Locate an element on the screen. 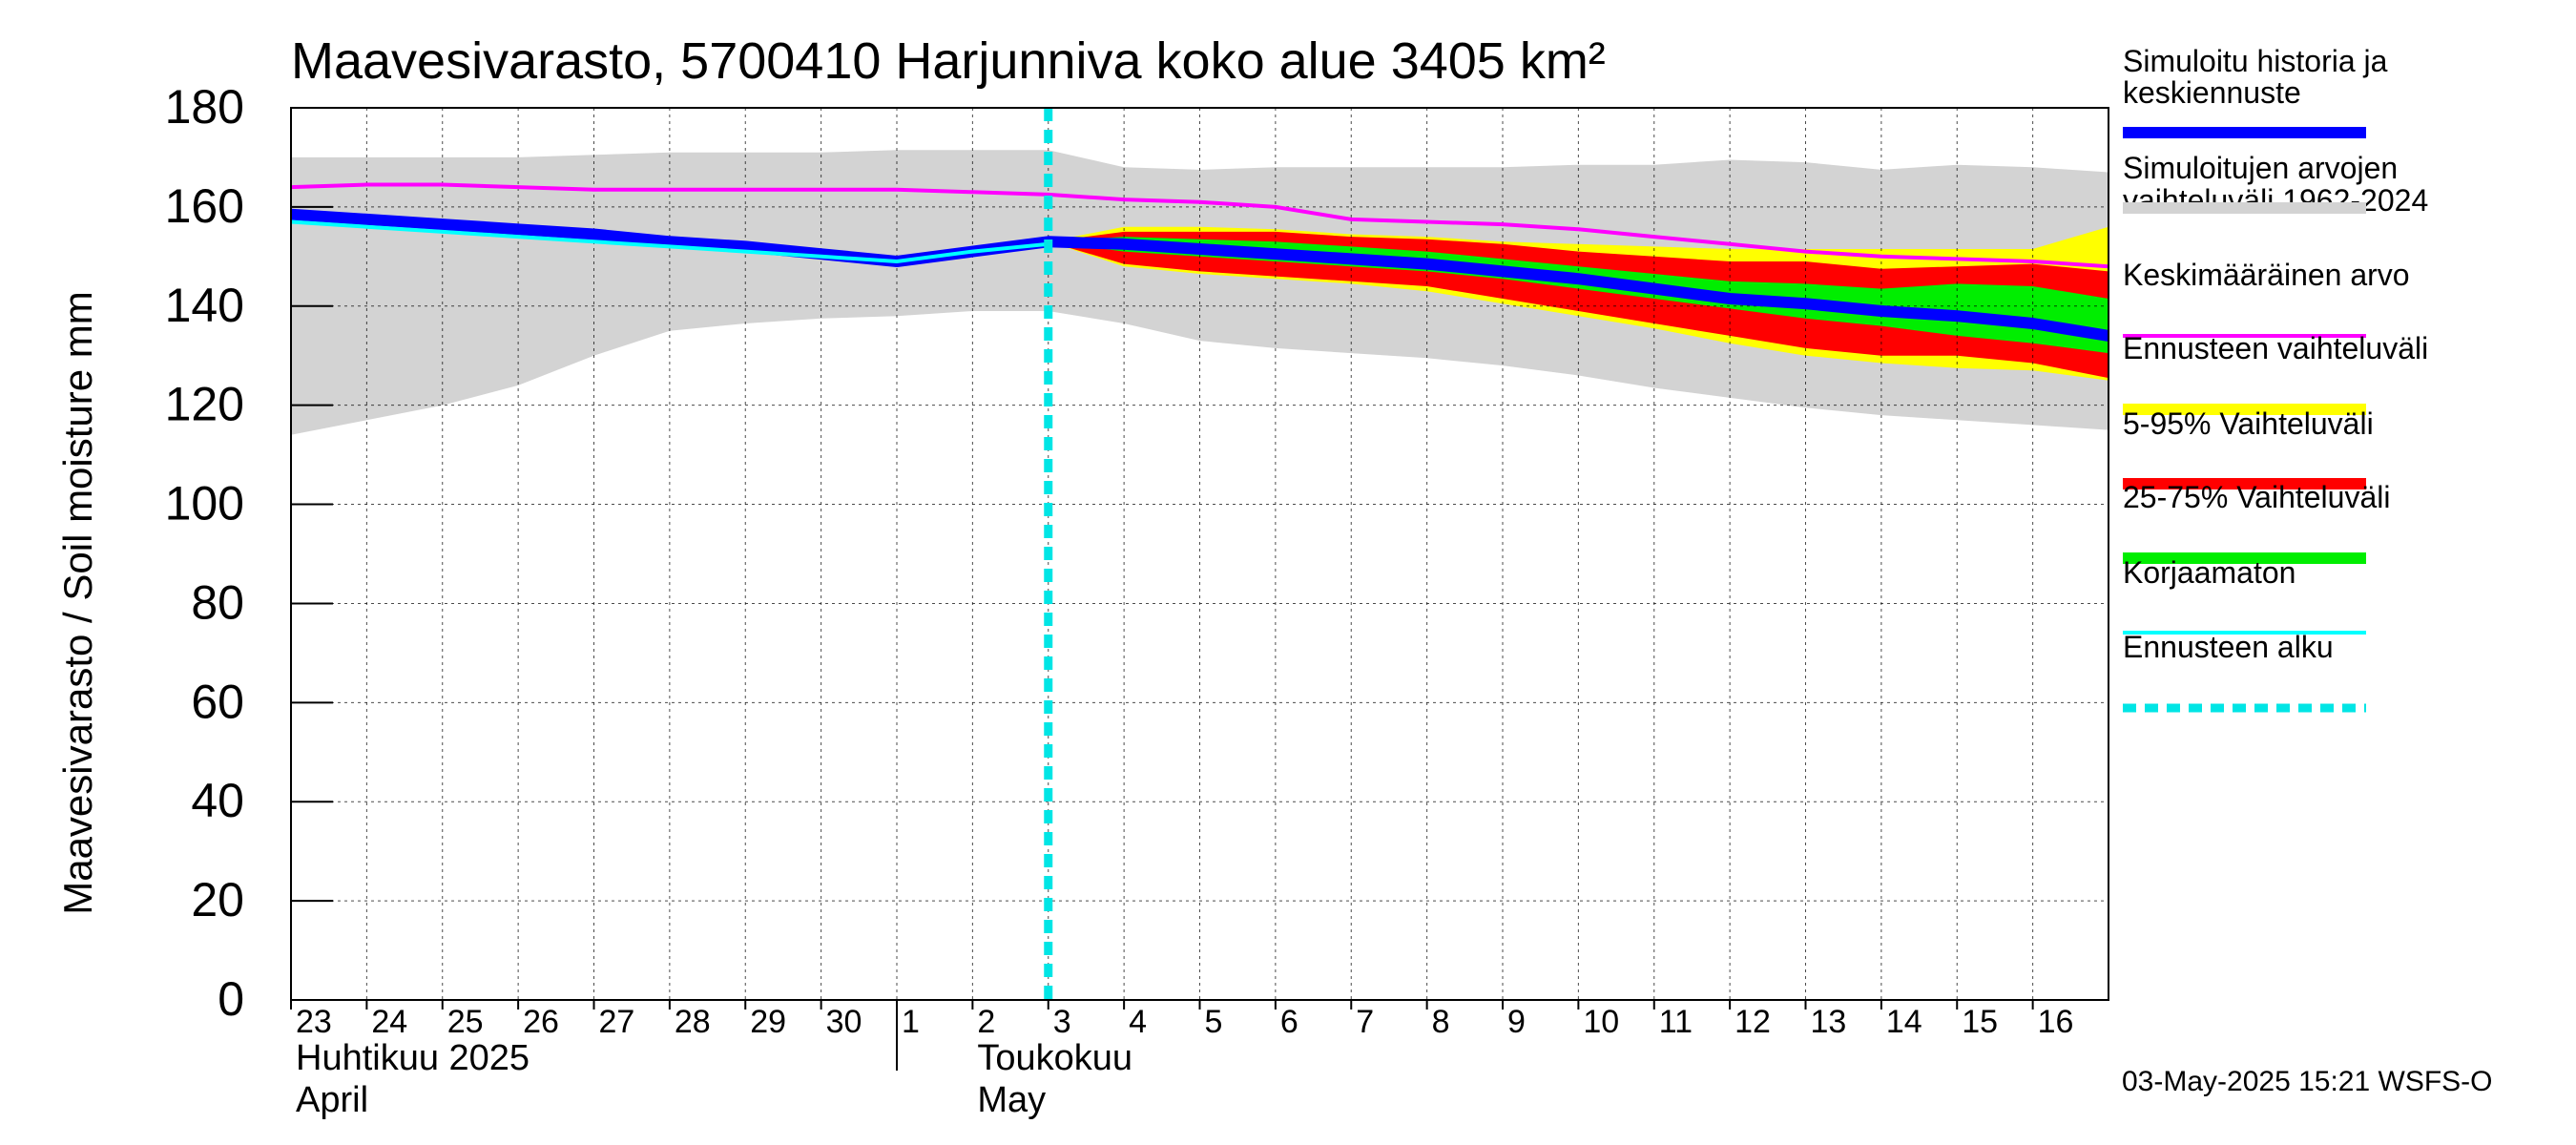 The height and width of the screenshot is (1145, 2576). y-tick-label: 20 is located at coordinates (217, 899).